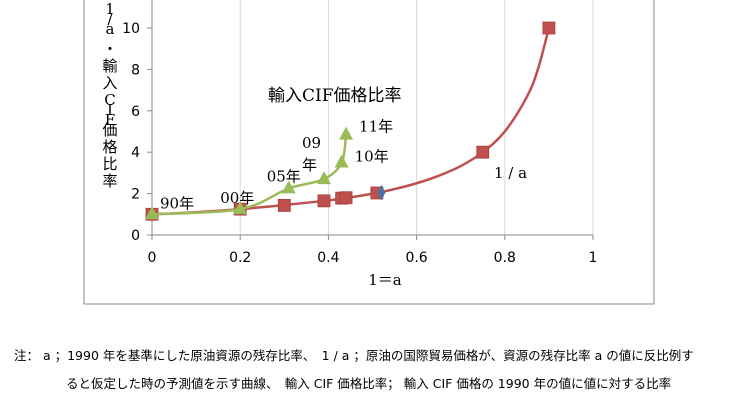 This screenshot has width=756, height=404. What do you see at coordinates (109, 49) in the screenshot?
I see `y-axis-title-char: ・` at bounding box center [109, 49].